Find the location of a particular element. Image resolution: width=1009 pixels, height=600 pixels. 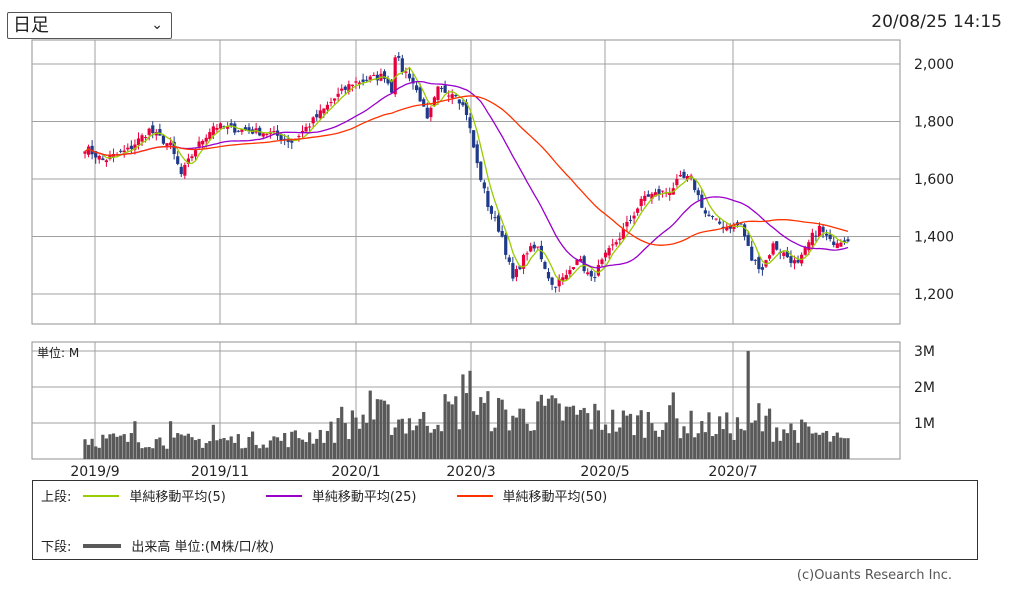

legend-lower-row: 下段: 出来高 単位:(M株/口/枚) is located at coordinates (171, 545).